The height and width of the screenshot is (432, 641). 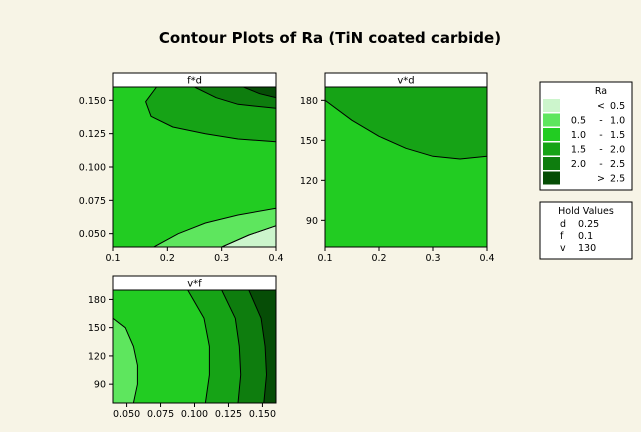 I want to click on hold-values-title: Hold Values, so click(x=586, y=211).